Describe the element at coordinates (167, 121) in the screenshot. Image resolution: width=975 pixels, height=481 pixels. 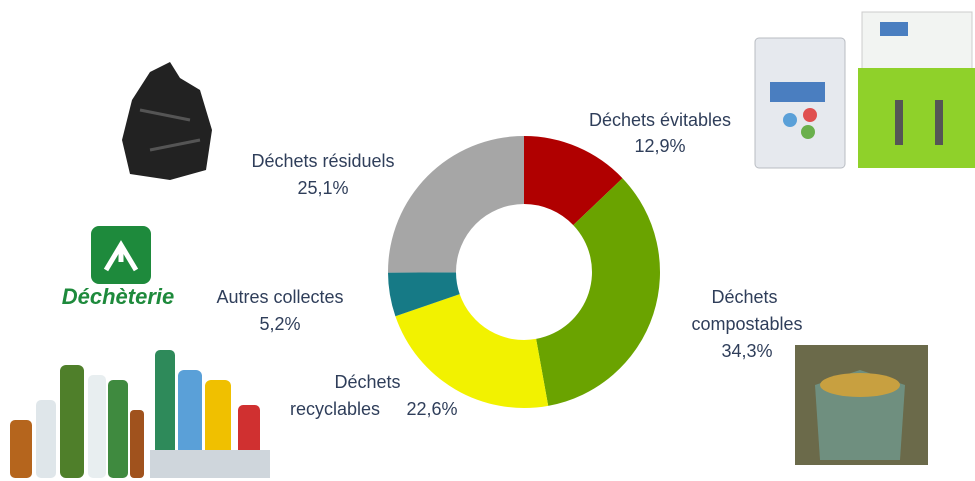
I see `trash-bag-image` at that location.